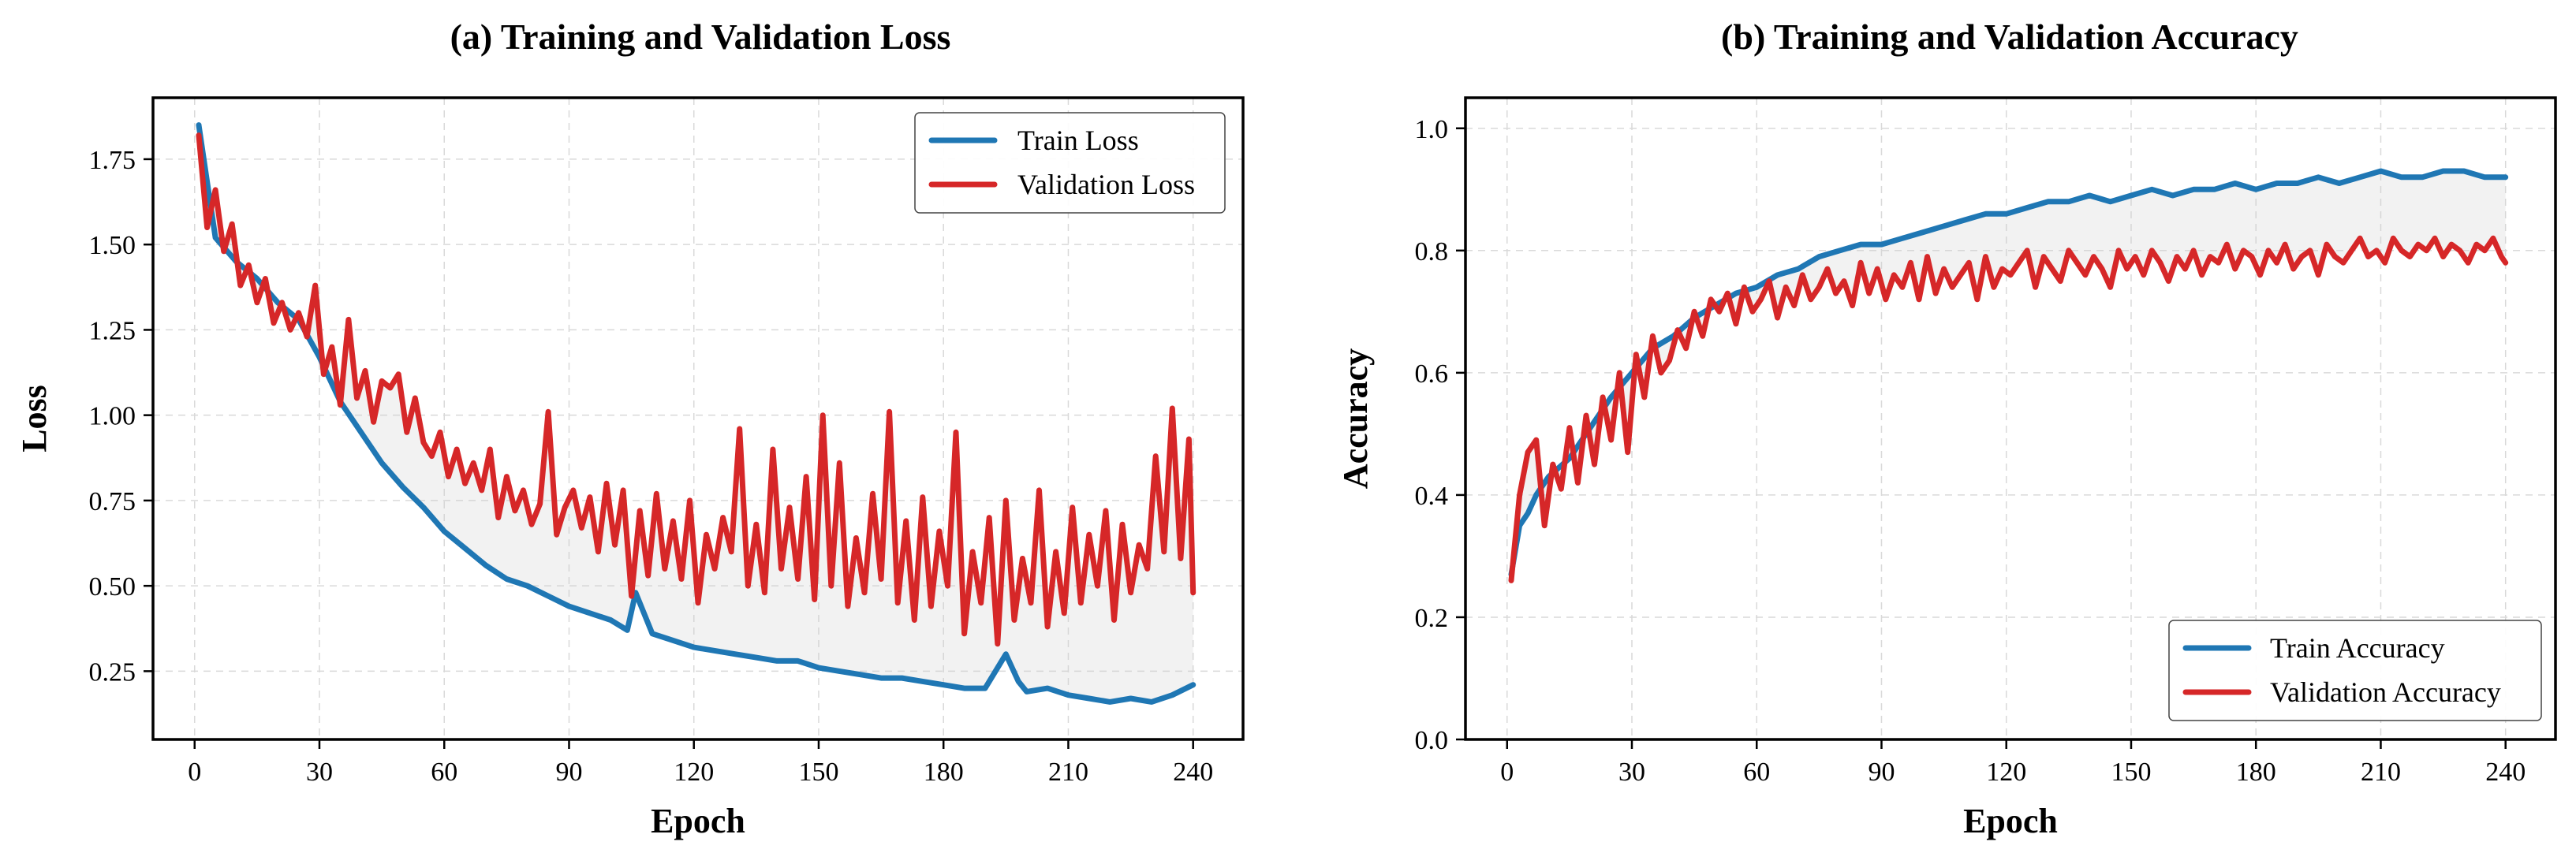  I want to click on accuracy-y-axis-label: Accuracy, so click(1355, 418).